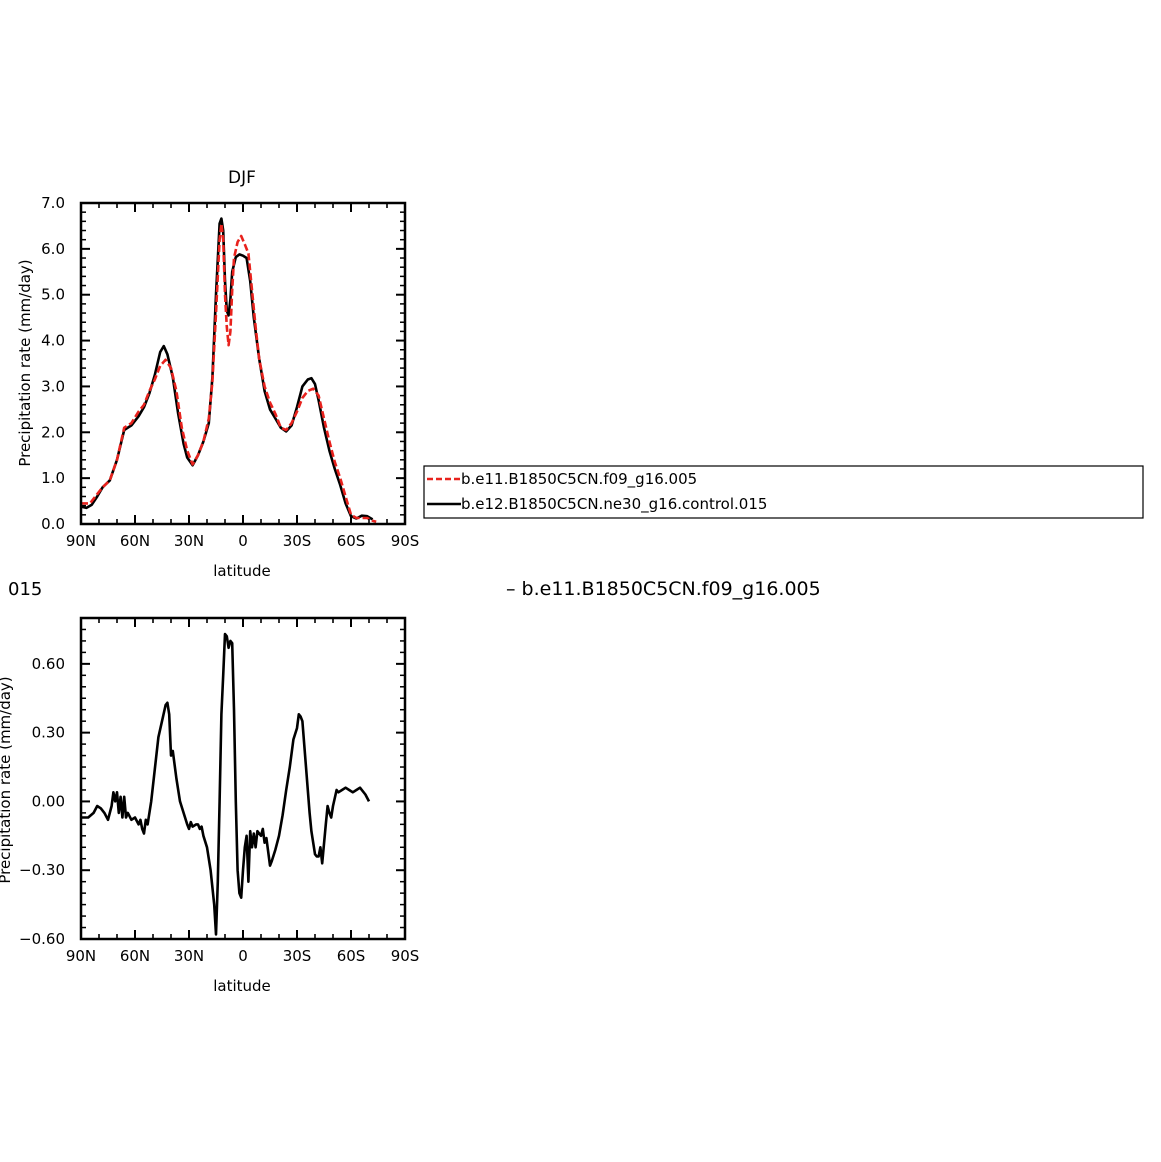  I want to click on bottom-x-tick-label: 30N, so click(189, 956).